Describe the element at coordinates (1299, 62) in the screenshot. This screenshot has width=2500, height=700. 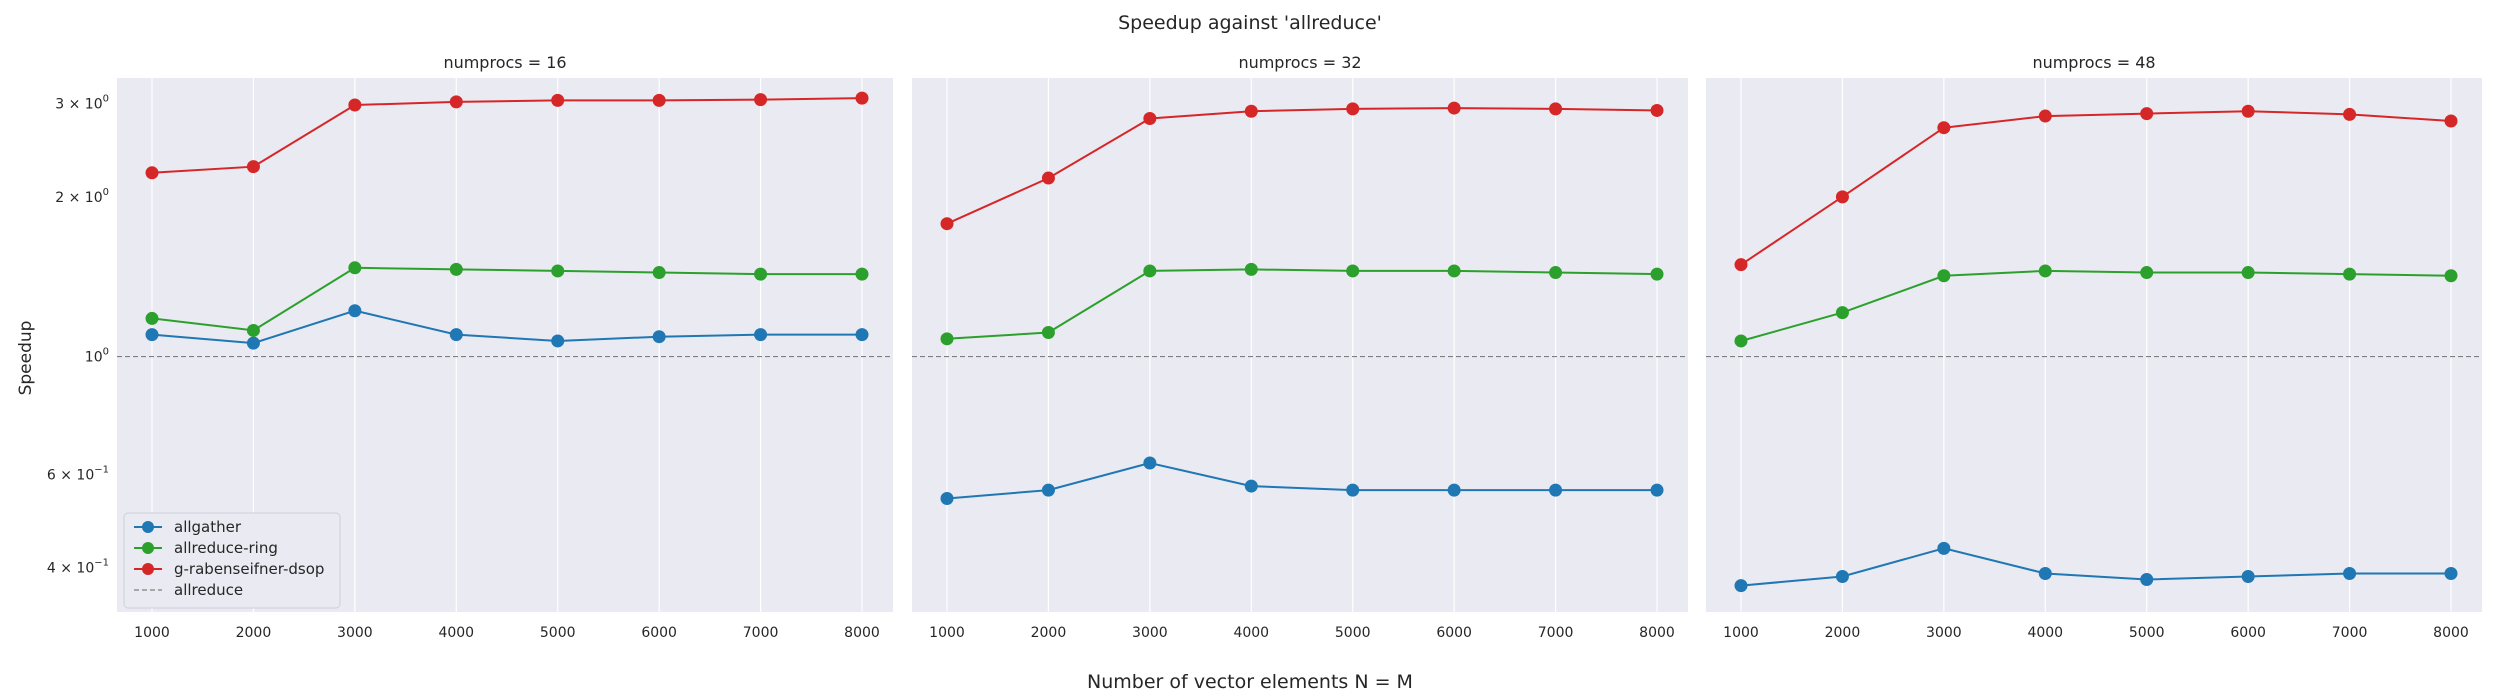
I see `panel-title: numprocs = 32` at that location.